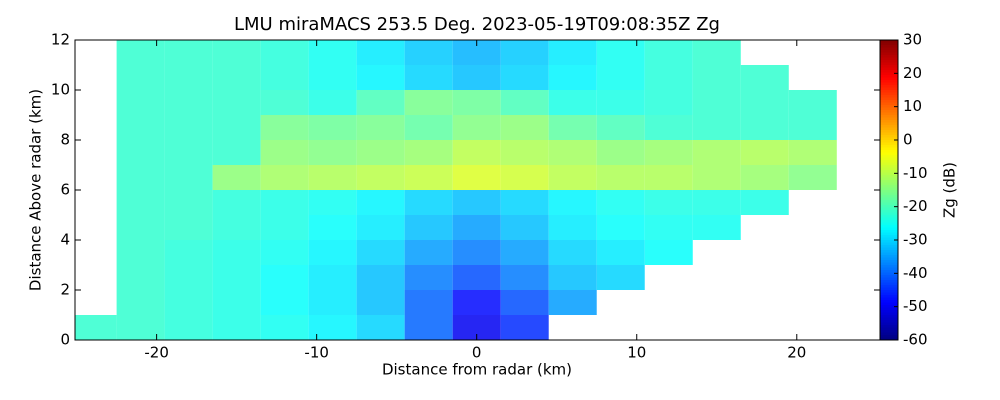 The height and width of the screenshot is (400, 1000). I want to click on colorbar-label: Zg (dB), so click(950, 190).